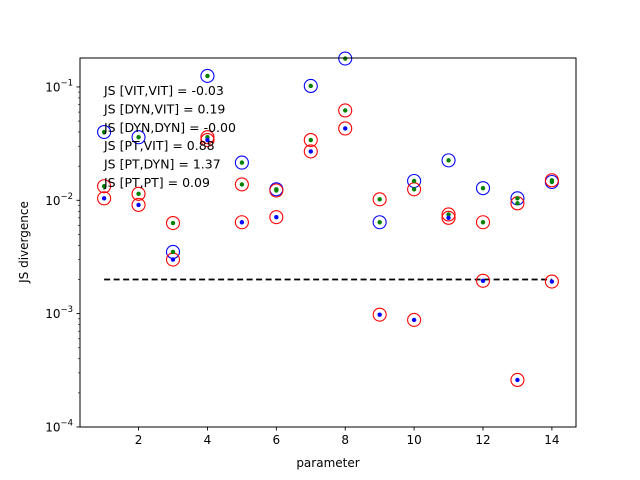 This screenshot has height=480, width=640. Describe the element at coordinates (139, 440) in the screenshot. I see `x-tick-label: 2` at that location.